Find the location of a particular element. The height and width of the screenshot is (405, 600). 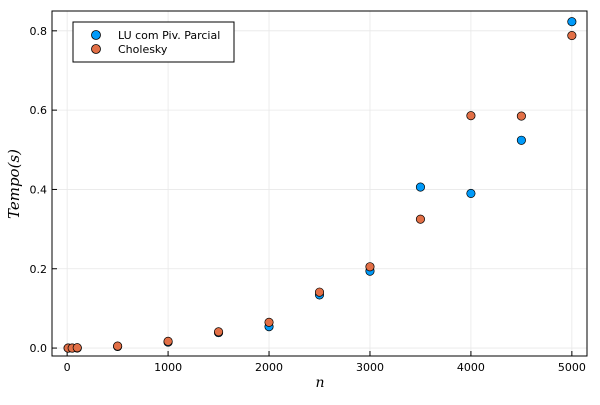

legend: LU com Piv. Parcial Cholesky is located at coordinates (153, 42).